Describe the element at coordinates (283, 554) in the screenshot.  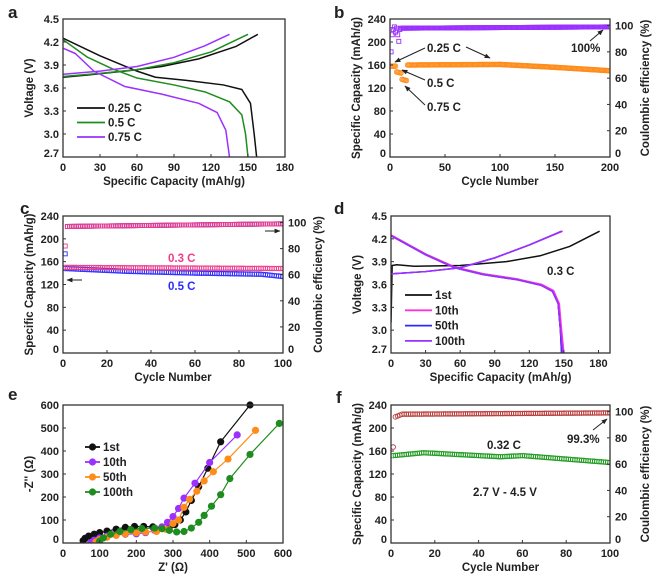
I see `x-tick-label: 600` at that location.